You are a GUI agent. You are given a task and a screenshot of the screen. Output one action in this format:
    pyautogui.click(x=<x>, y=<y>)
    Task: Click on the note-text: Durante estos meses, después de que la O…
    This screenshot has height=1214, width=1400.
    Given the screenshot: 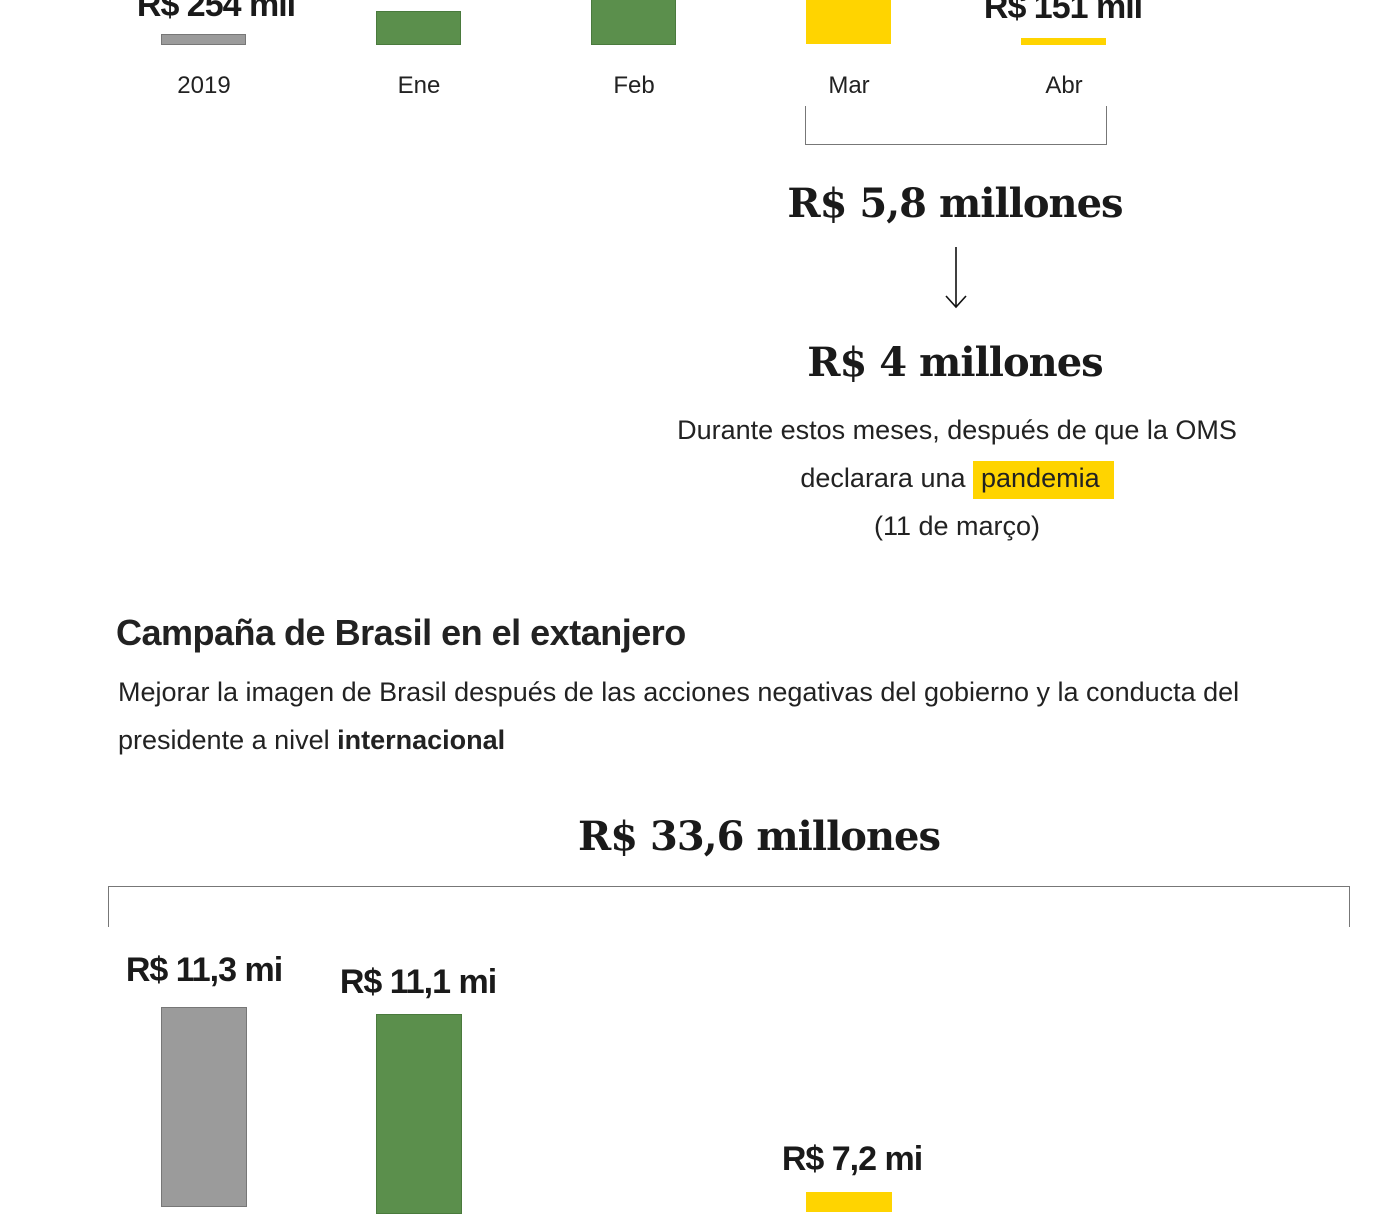 What is the action you would take?
    pyautogui.click(x=957, y=454)
    